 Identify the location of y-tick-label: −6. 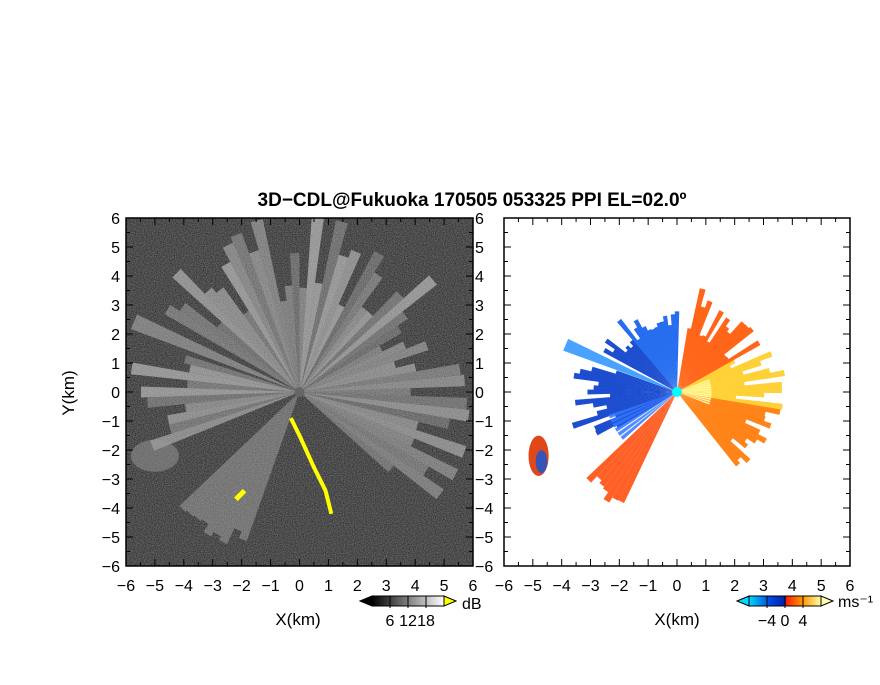
(111, 567).